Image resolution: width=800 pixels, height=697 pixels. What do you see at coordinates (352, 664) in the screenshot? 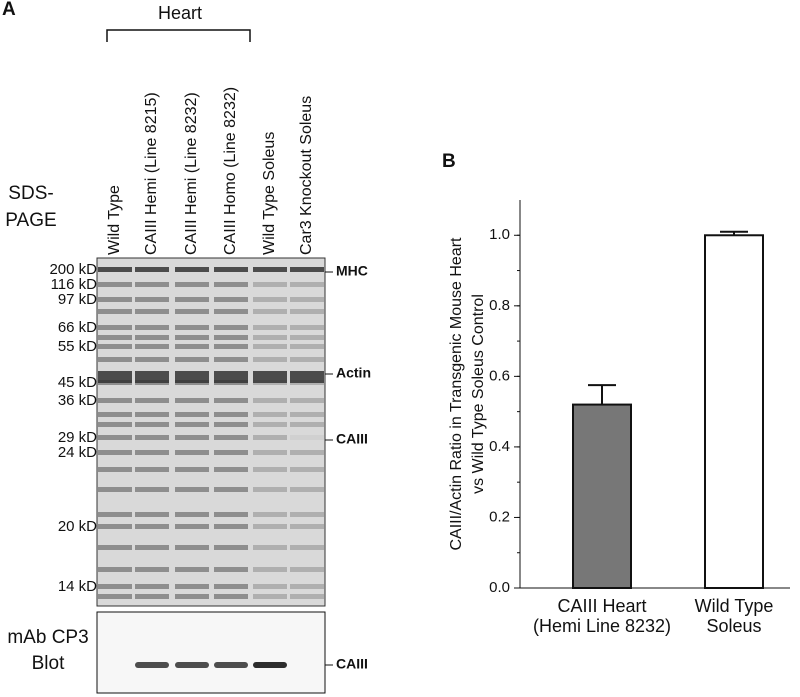
I see `blot-band-label: CAIII` at bounding box center [352, 664].